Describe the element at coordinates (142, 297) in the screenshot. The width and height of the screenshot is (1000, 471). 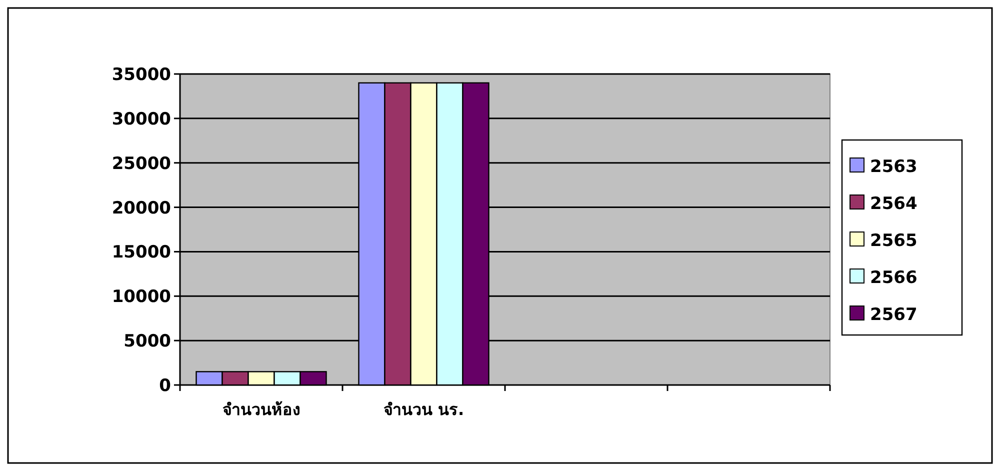
I see `y-tick-label: 10000` at that location.